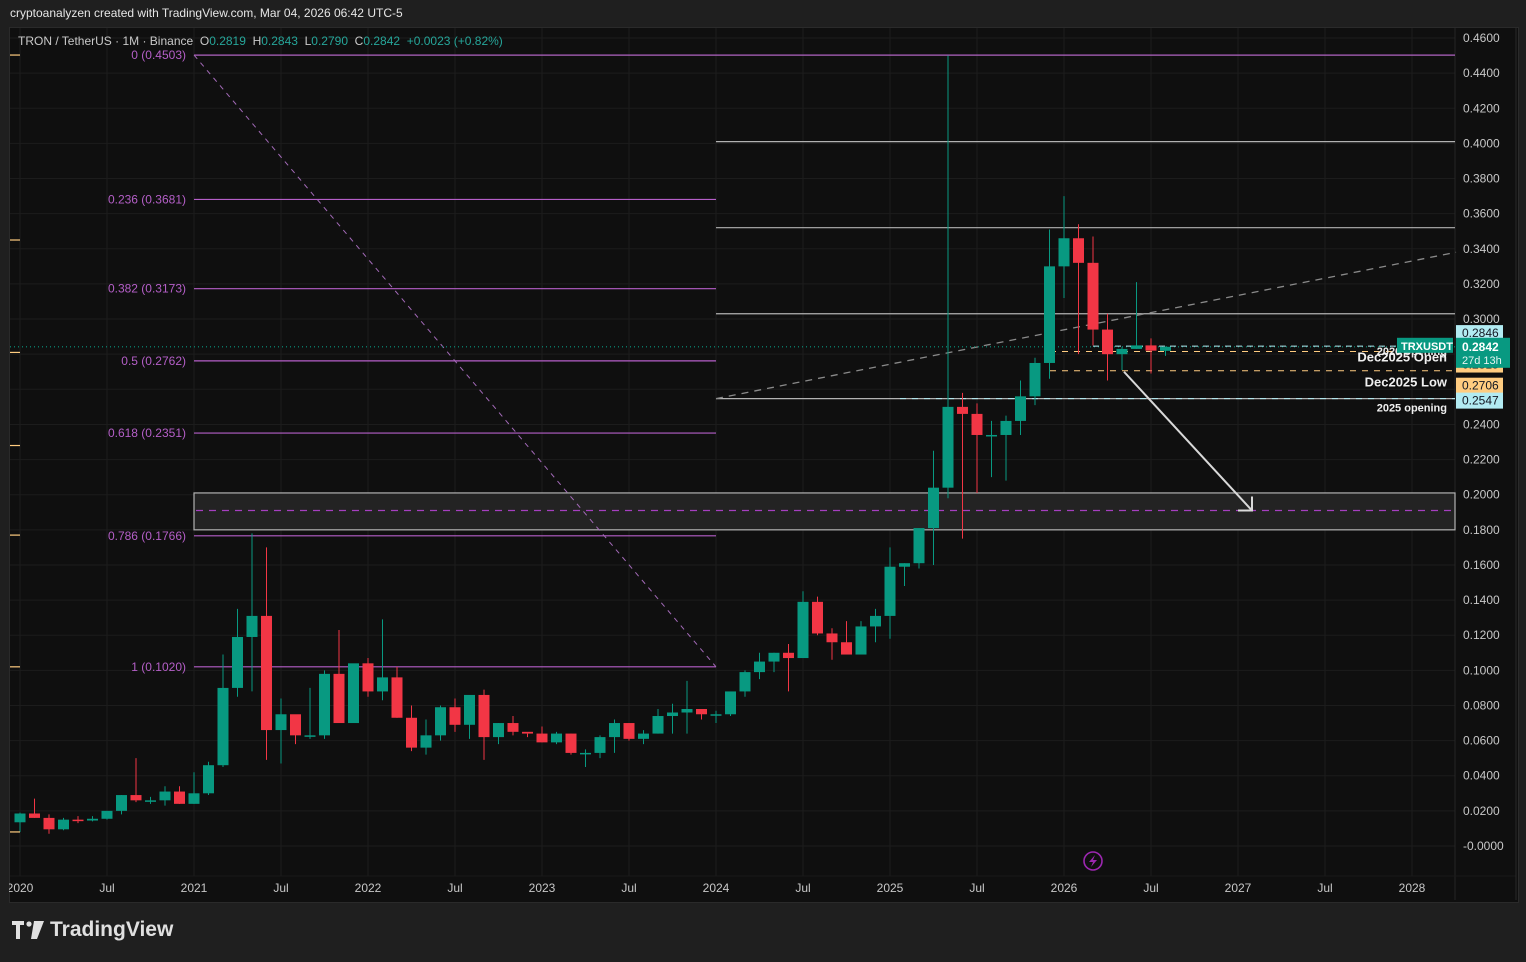 The width and height of the screenshot is (1526, 962). I want to click on price-axis-label: 0.2200, so click(1481, 460).